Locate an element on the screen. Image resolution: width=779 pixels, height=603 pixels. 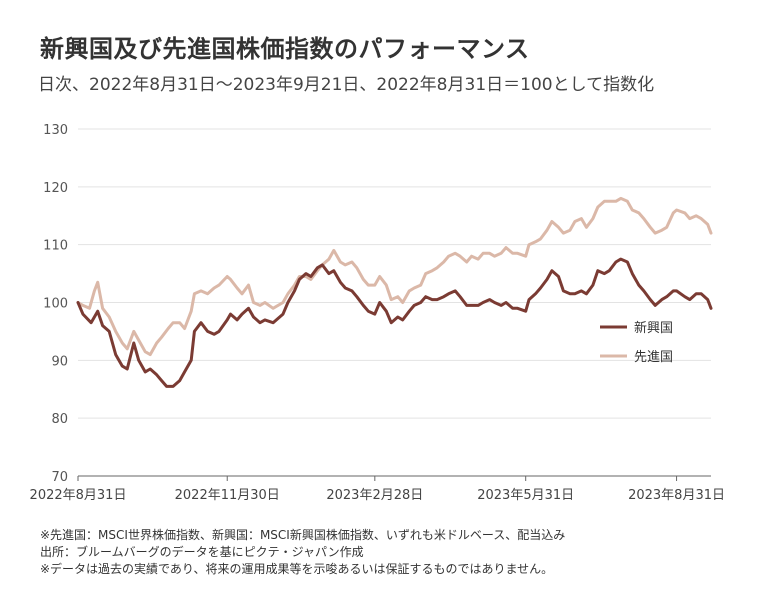
y-tick-label-70: 70 is located at coordinates (59, 477).